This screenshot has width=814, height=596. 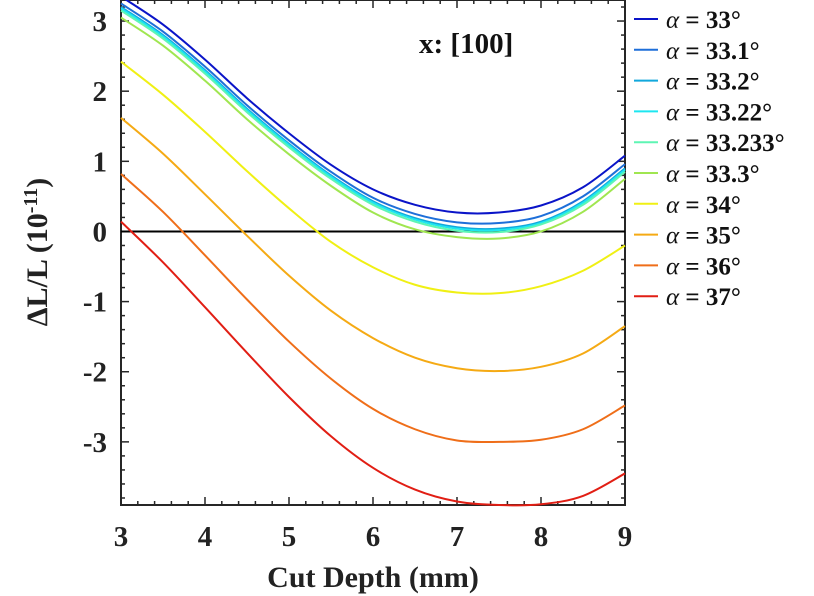 What do you see at coordinates (373, 577) in the screenshot?
I see `x-axis-label: Cut Depth (mm)` at bounding box center [373, 577].